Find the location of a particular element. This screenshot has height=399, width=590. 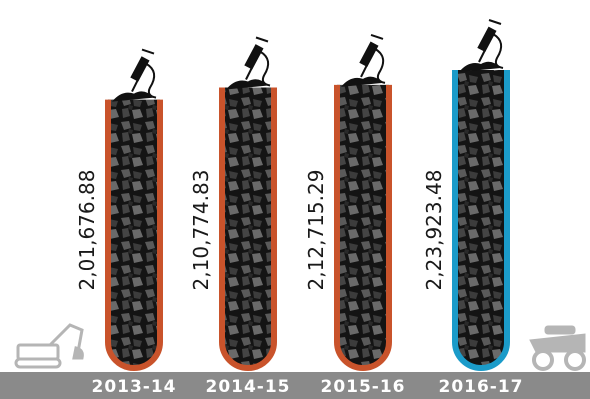

value-label: 2,12,715.29 is located at coordinates (316, 230).